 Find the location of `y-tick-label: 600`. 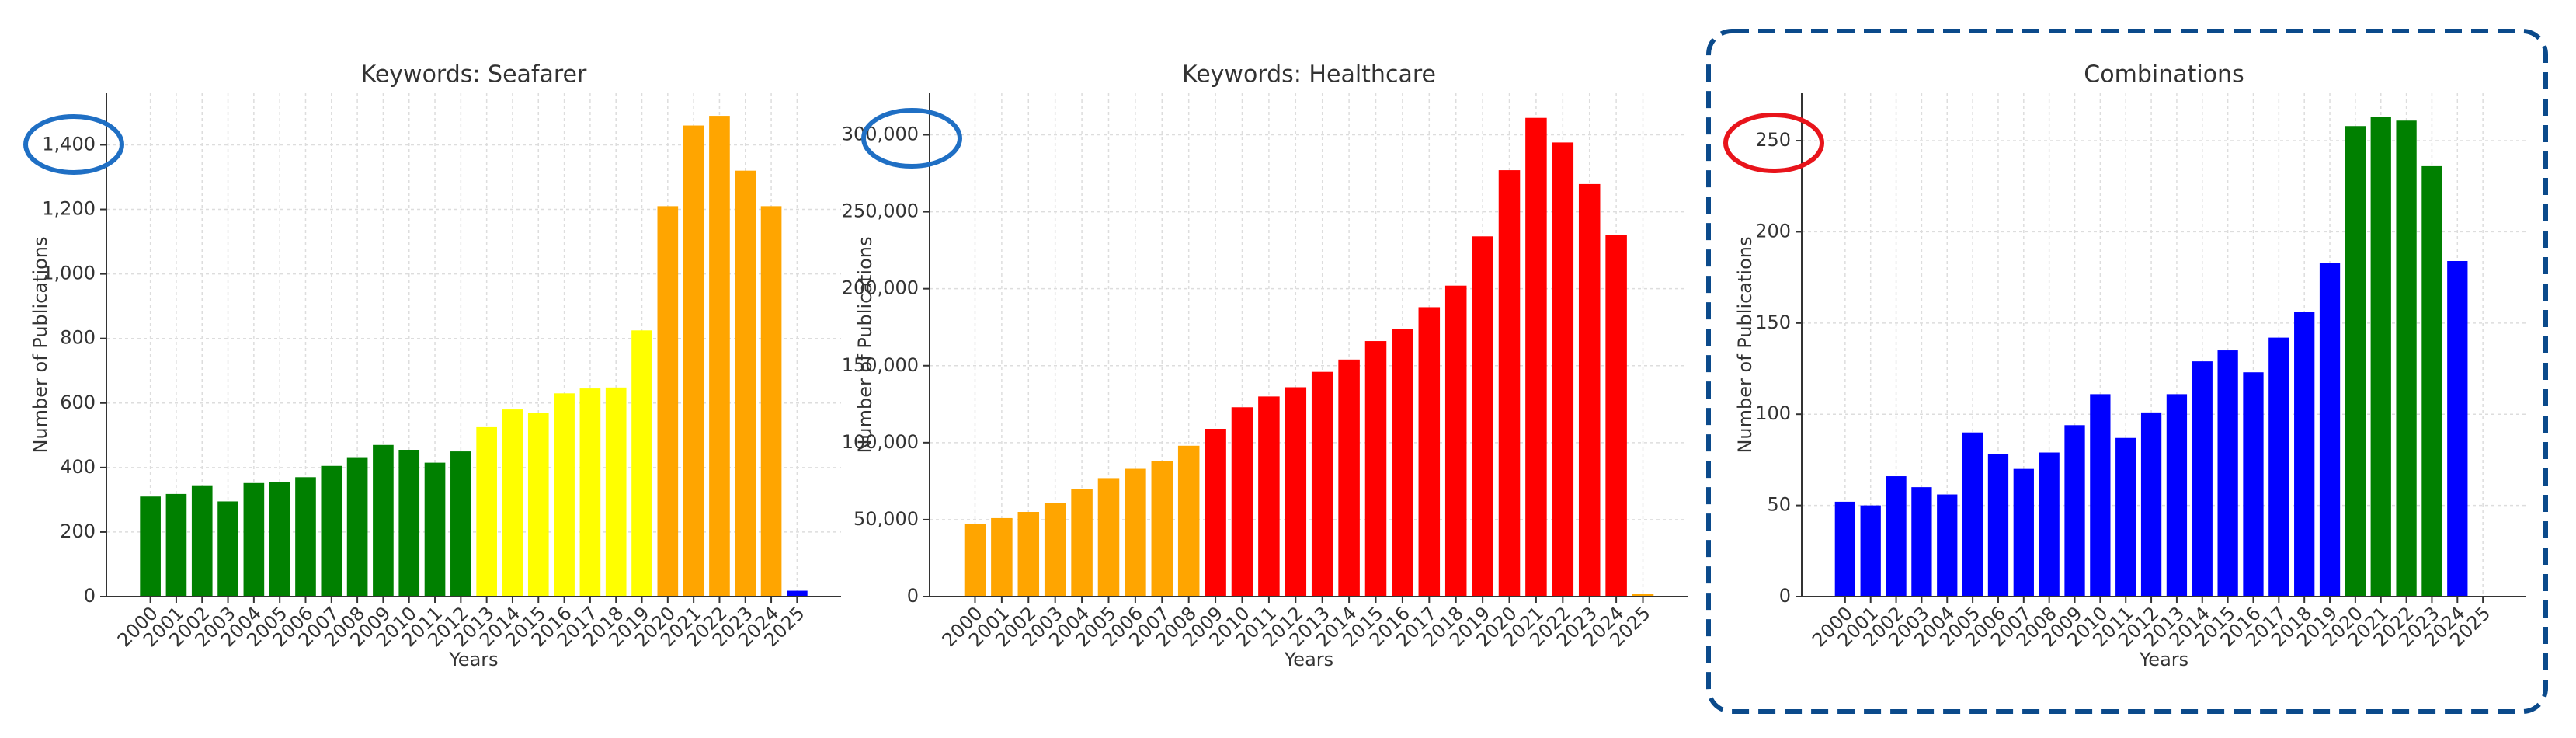

y-tick-label: 600 is located at coordinates (78, 402).